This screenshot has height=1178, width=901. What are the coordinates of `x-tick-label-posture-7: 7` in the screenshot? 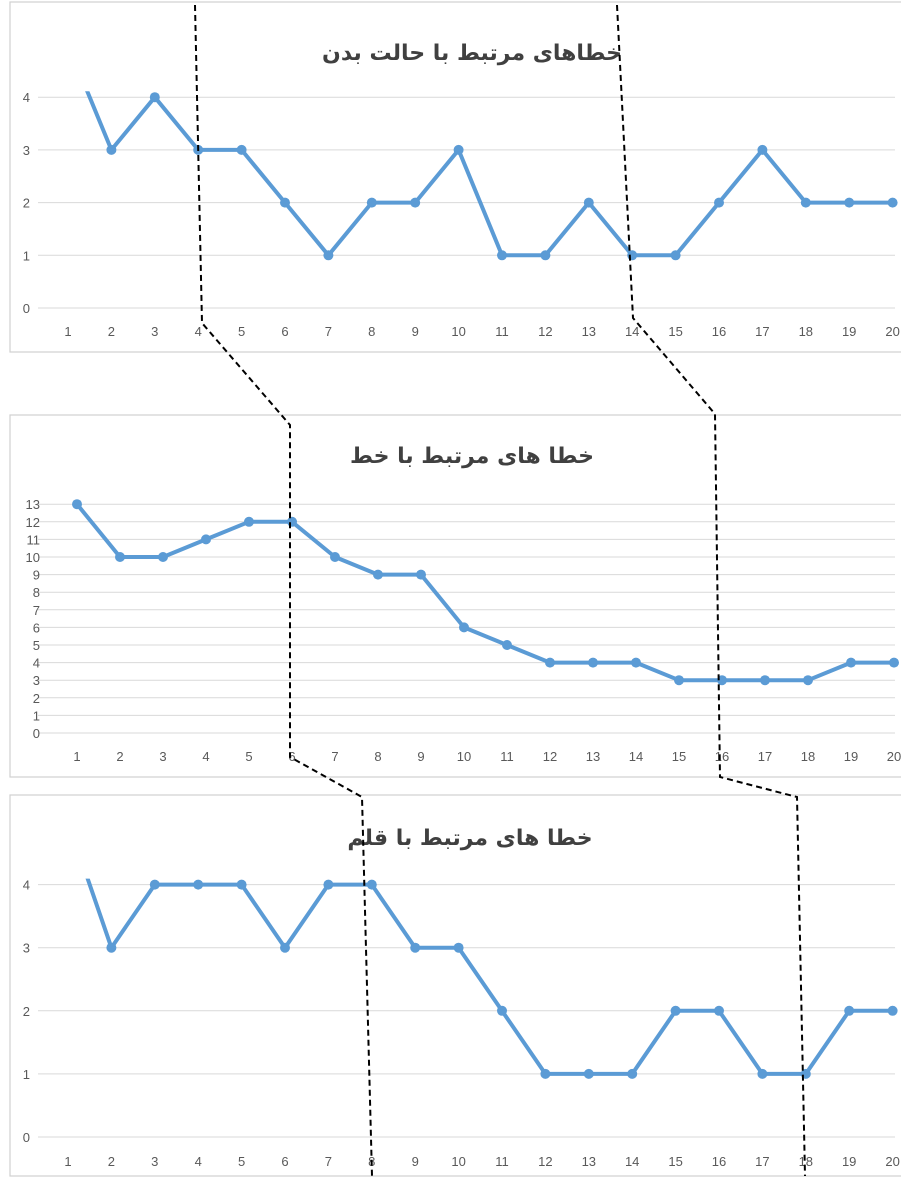 It's located at (328, 331).